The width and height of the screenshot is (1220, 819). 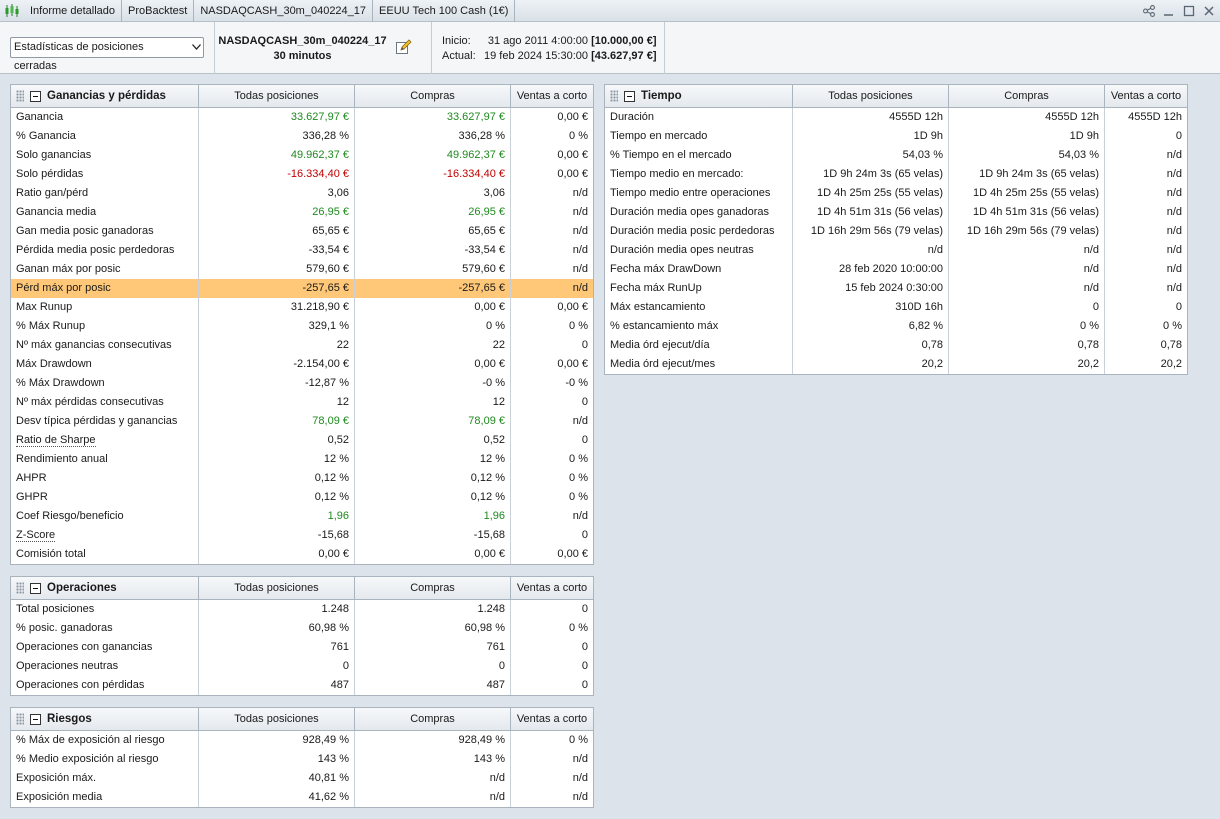 What do you see at coordinates (105, 797) in the screenshot?
I see `row-label-cell: Exposición media` at bounding box center [105, 797].